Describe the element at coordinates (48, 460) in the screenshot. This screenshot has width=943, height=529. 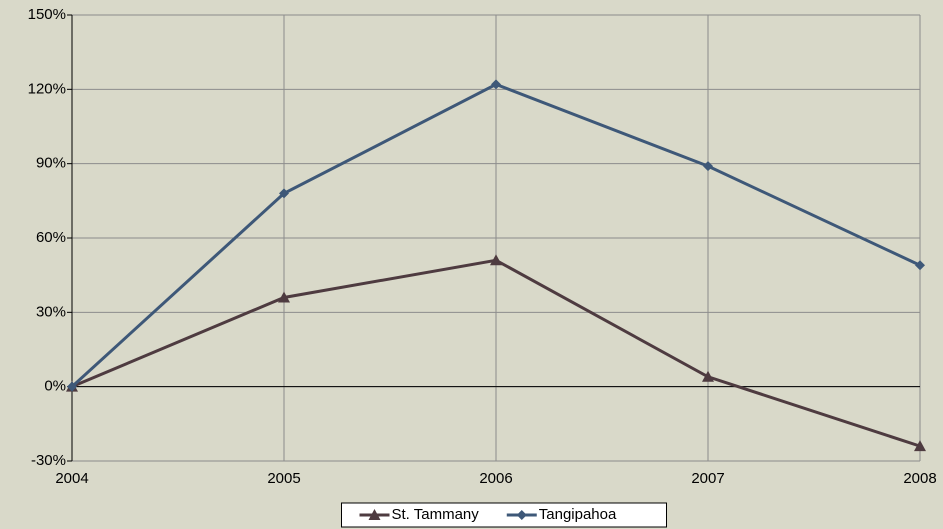
I see `y-tick-label: -30%` at that location.